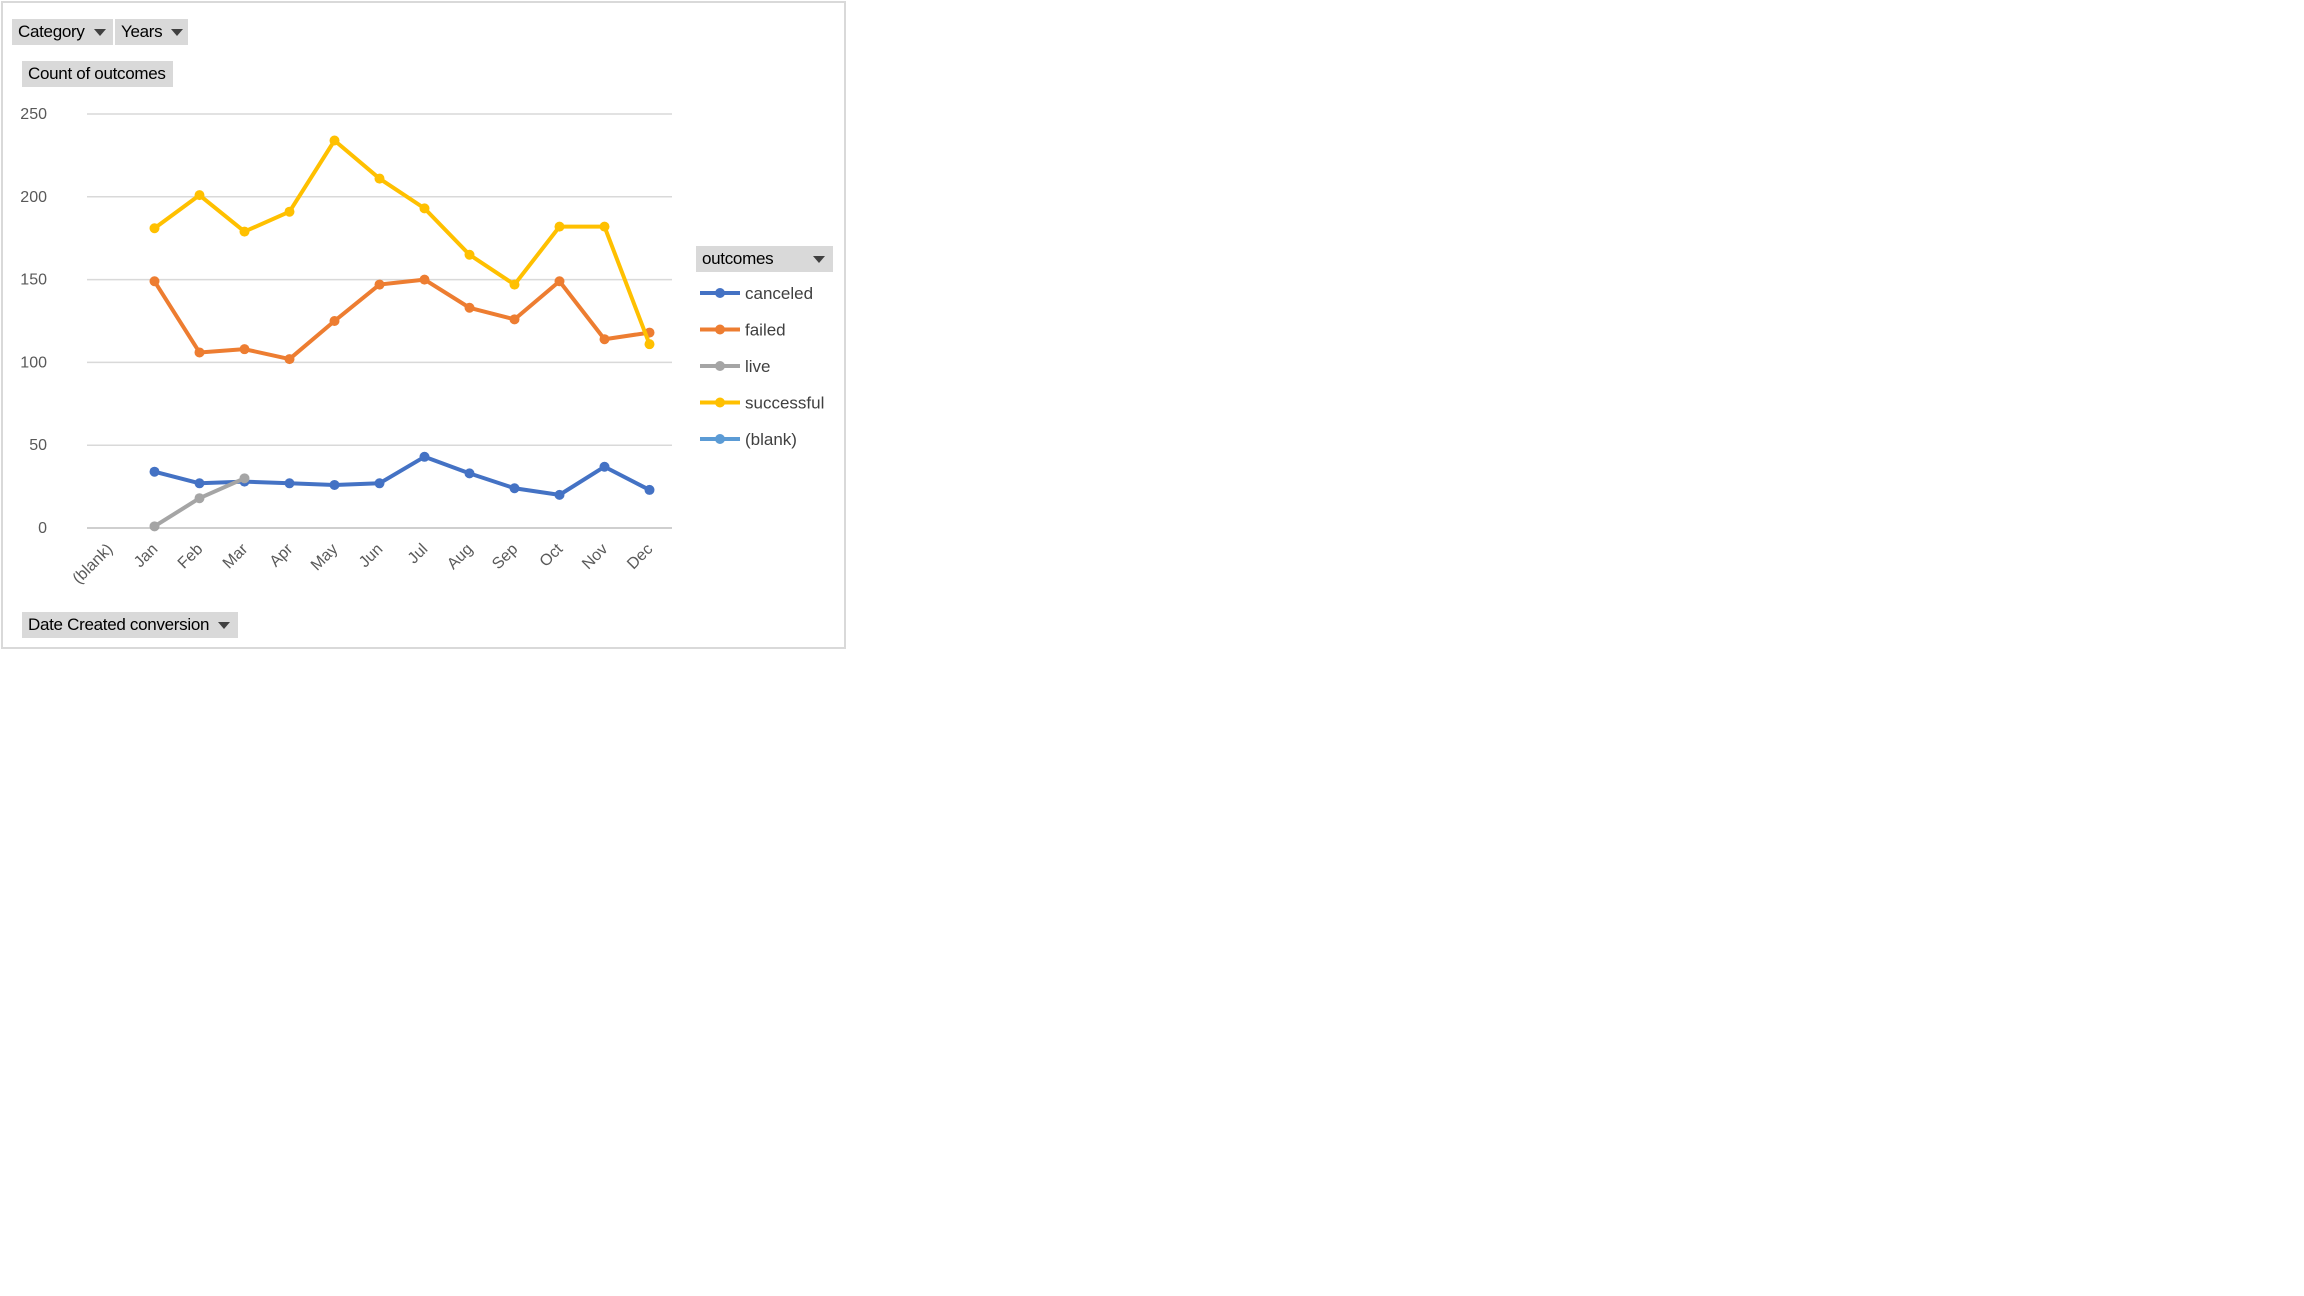  Describe the element at coordinates (758, 366) in the screenshot. I see `legend-label: live` at that location.